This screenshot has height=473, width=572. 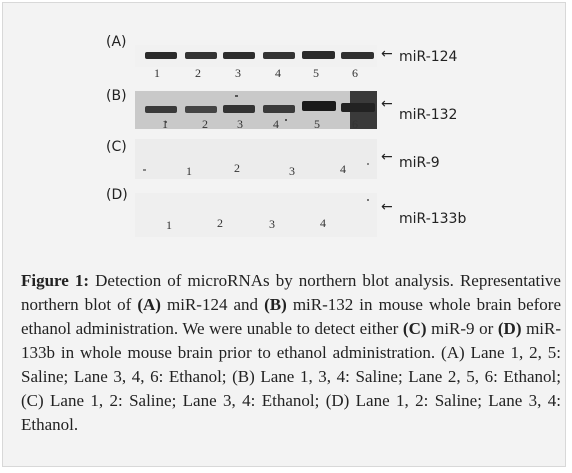 I want to click on blot-b, so click(x=256, y=110).